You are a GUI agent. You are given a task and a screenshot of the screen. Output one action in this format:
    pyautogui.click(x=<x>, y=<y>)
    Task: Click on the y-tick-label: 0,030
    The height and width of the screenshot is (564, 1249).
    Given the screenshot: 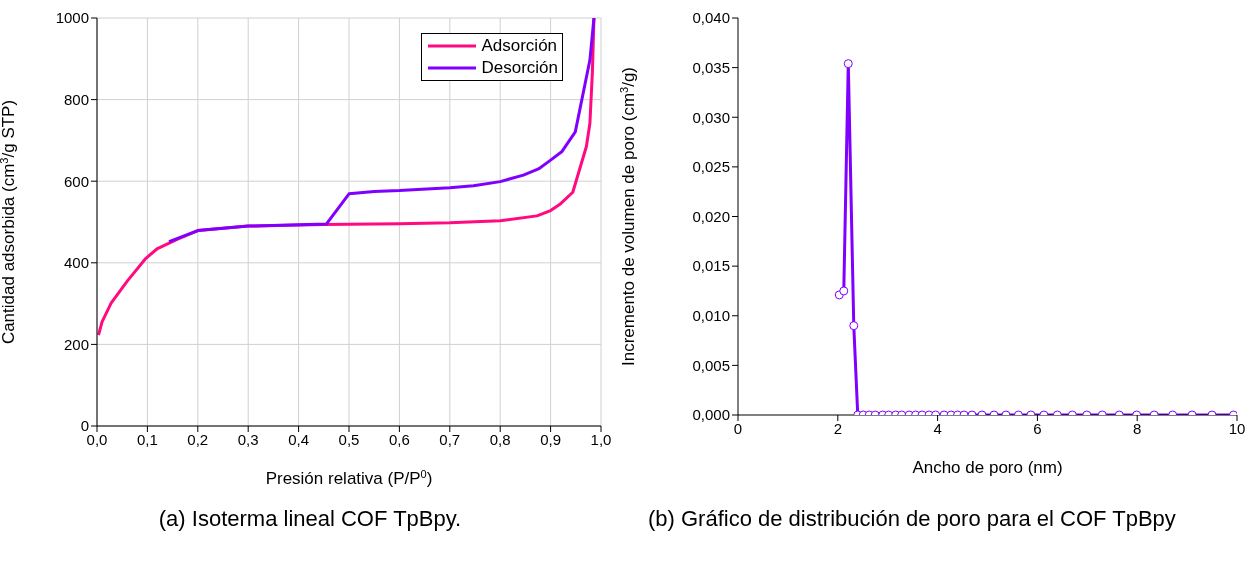 What is the action you would take?
    pyautogui.click(x=711, y=117)
    